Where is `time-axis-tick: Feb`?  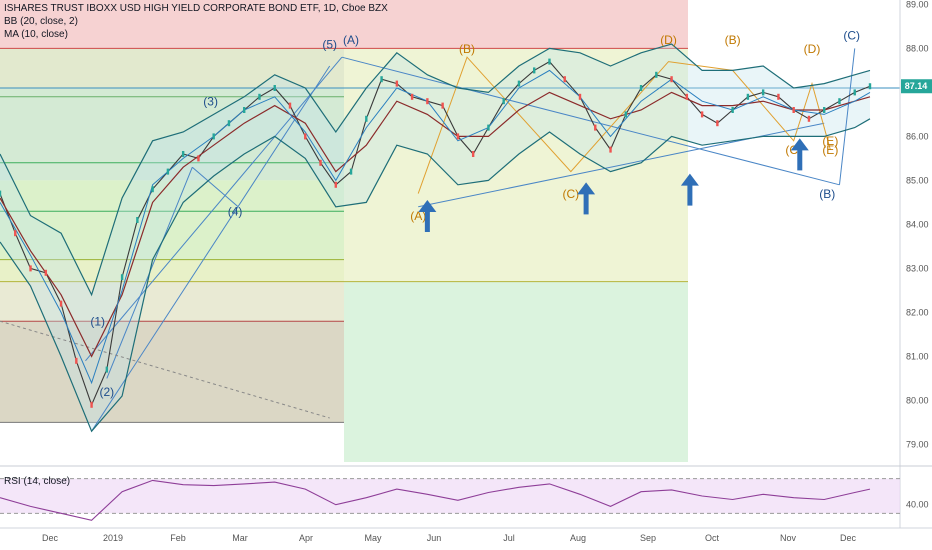
time-axis-tick: Feb is located at coordinates (178, 538).